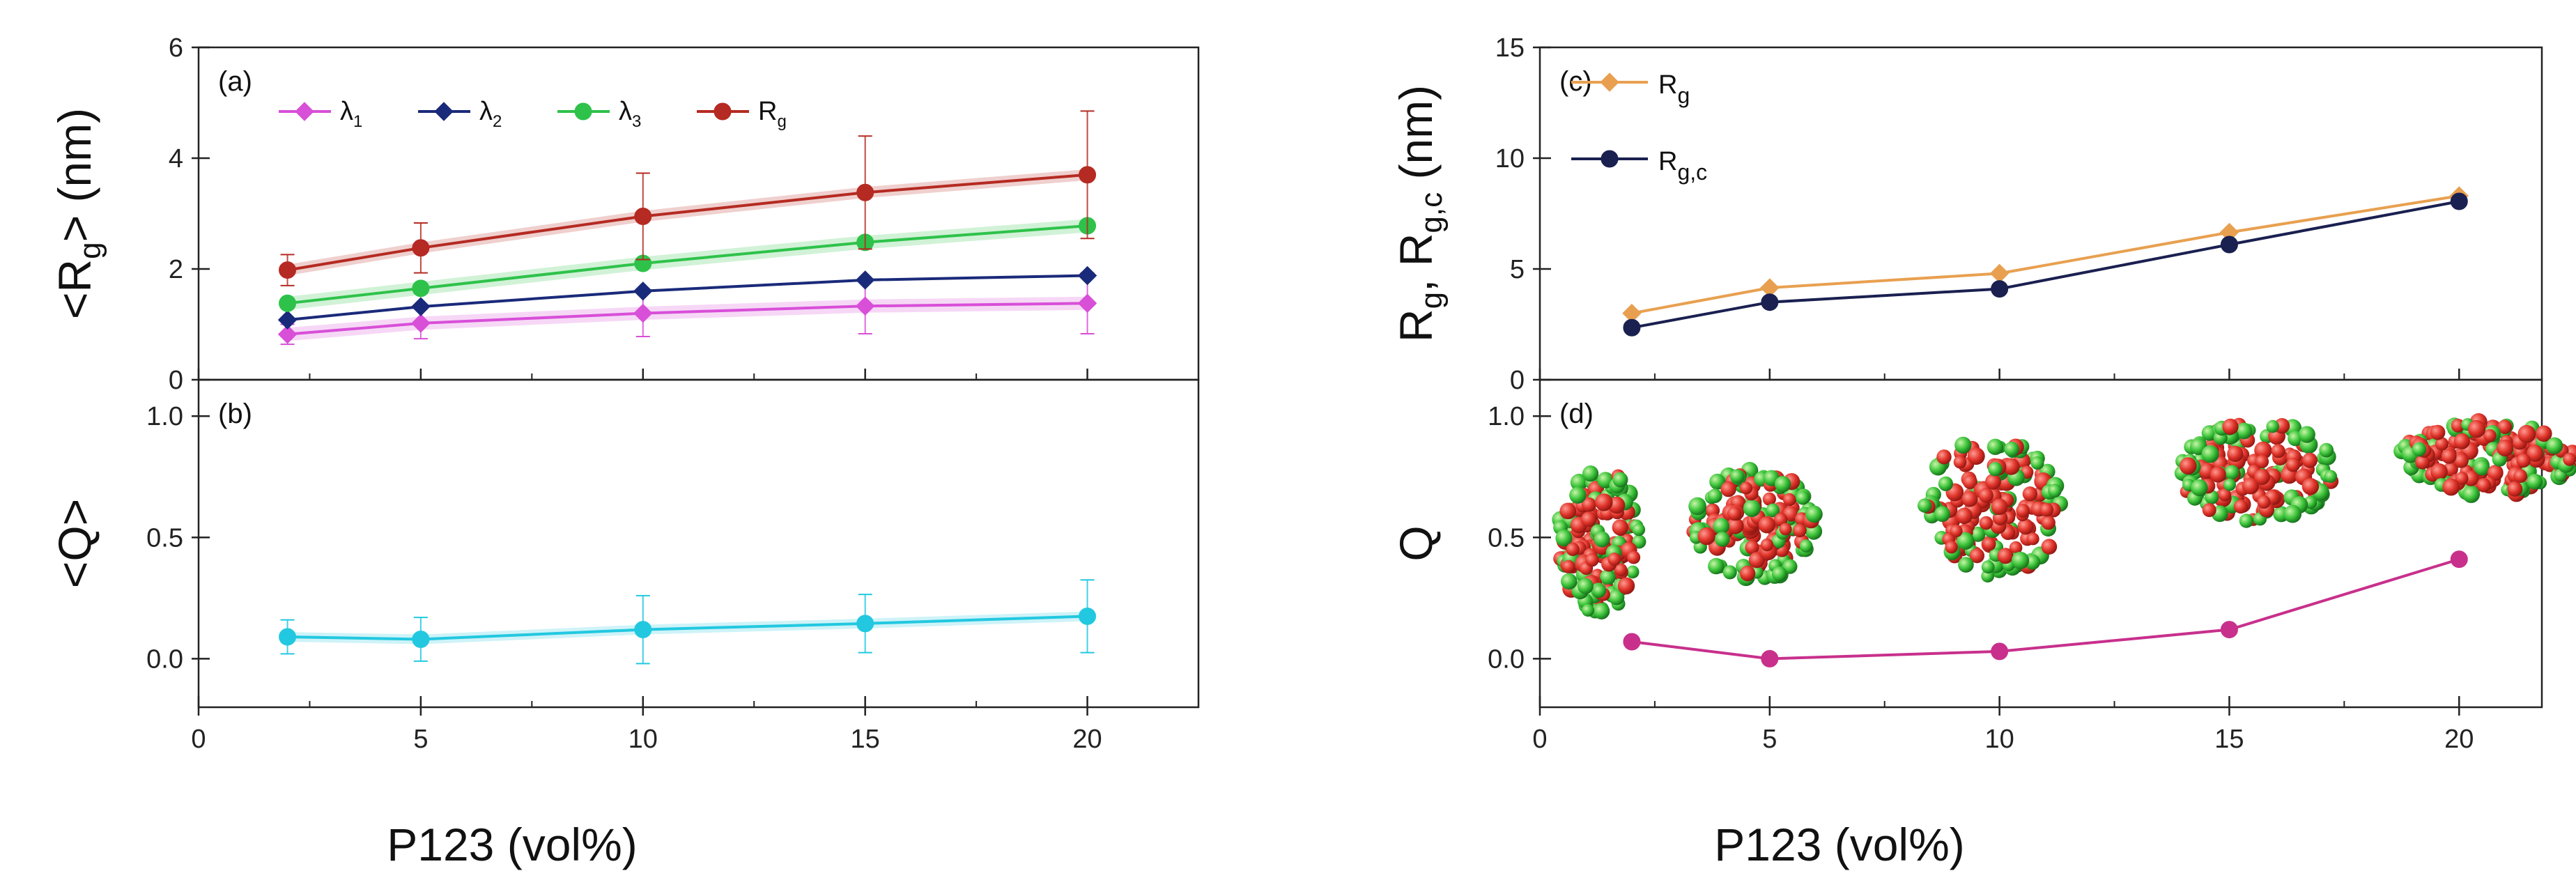 The width and height of the screenshot is (2576, 887). I want to click on legend-marker, so click(1610, 159).